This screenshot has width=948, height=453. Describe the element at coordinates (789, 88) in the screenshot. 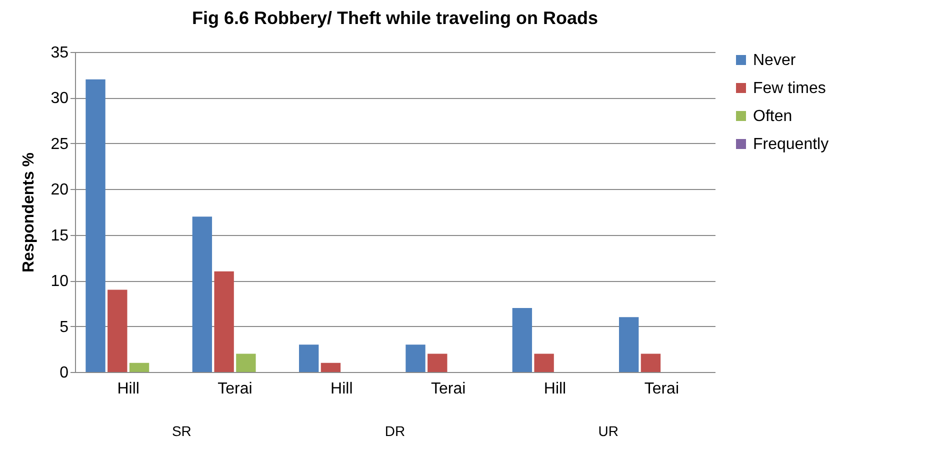

I see `legend-label: Few times` at that location.